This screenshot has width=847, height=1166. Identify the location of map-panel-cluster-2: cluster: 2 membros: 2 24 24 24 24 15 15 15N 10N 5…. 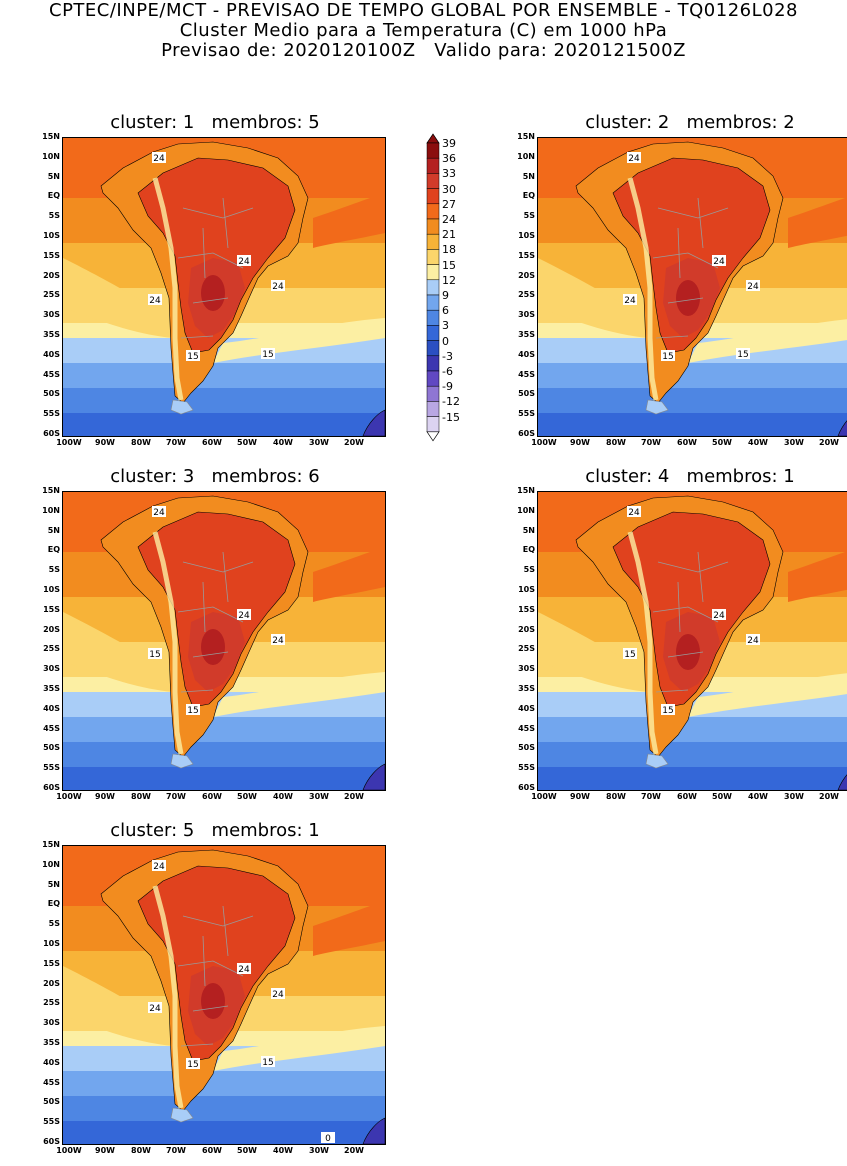
(678, 285).